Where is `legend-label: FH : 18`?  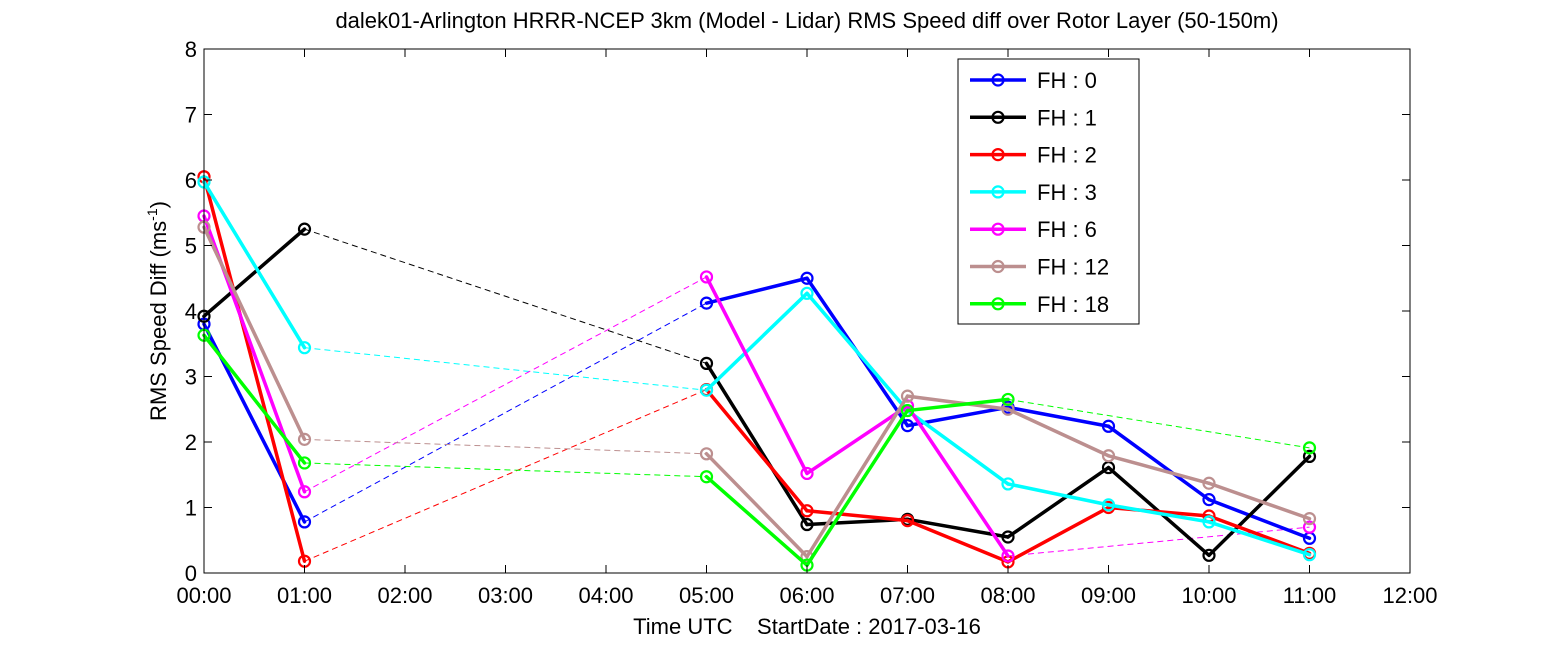 legend-label: FH : 18 is located at coordinates (1073, 304).